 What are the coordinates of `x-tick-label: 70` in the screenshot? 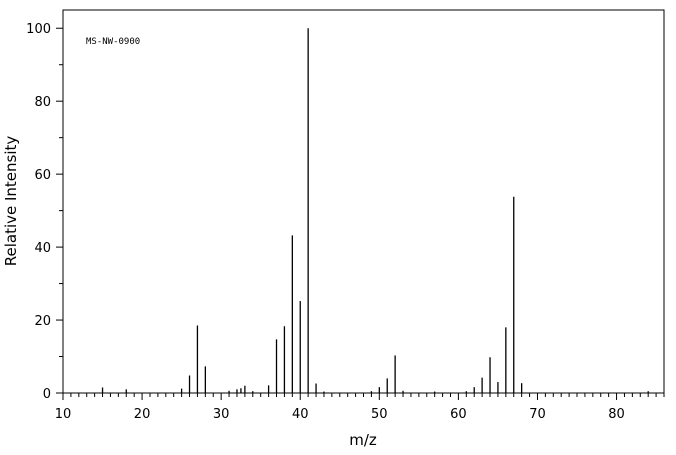 It's located at (537, 414).